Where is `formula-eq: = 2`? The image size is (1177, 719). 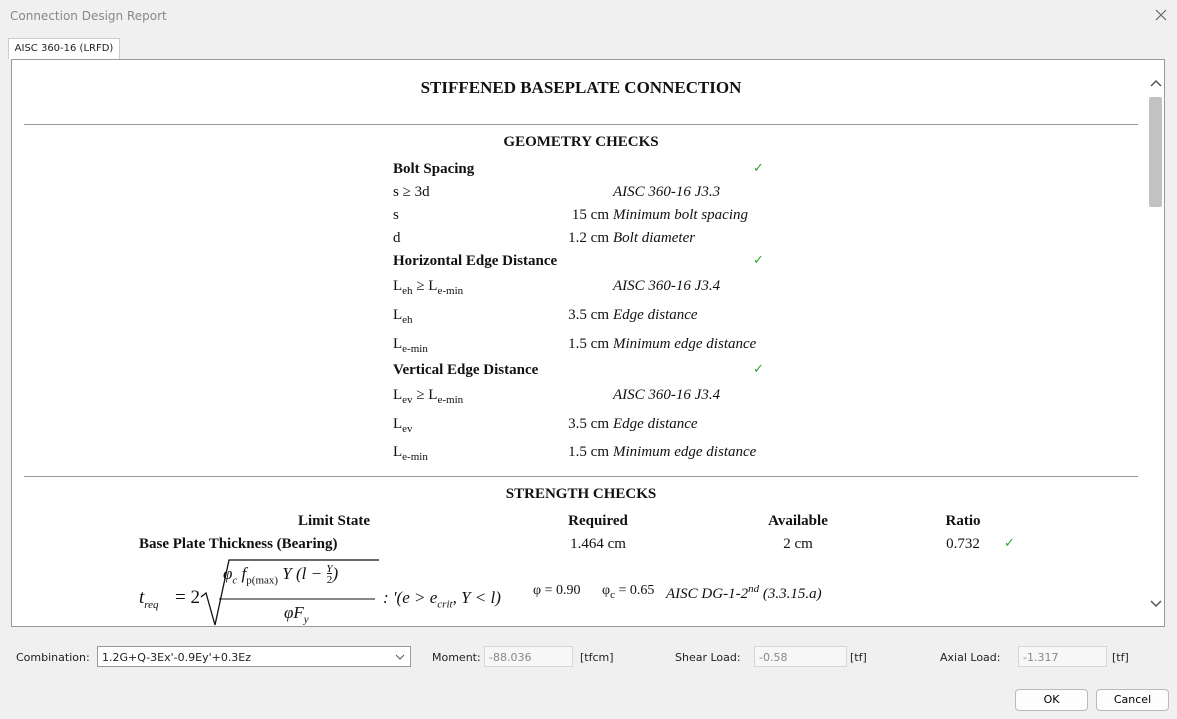
formula-eq: = 2 is located at coordinates (187, 597).